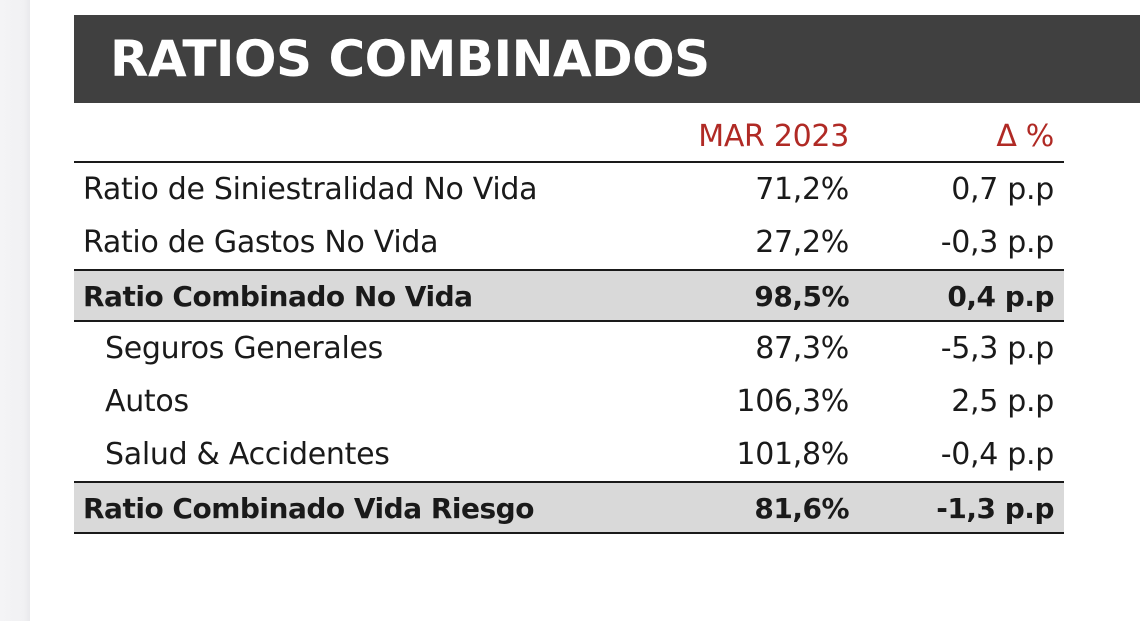 This screenshot has width=1140, height=621. I want to click on row-value-delta: -1,3 p.p, so click(995, 508).